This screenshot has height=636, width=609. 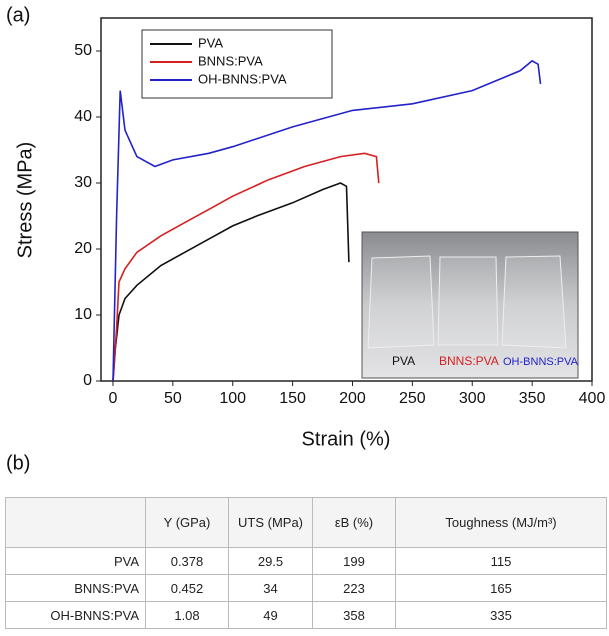 What do you see at coordinates (270, 588) in the screenshot?
I see `table-cell: 34` at bounding box center [270, 588].